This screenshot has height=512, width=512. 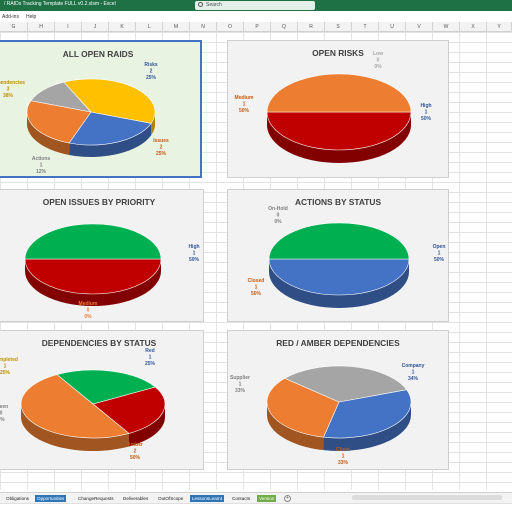 I want to click on chart-title: DEPENDENCIES BY STATUS, so click(x=99, y=343).